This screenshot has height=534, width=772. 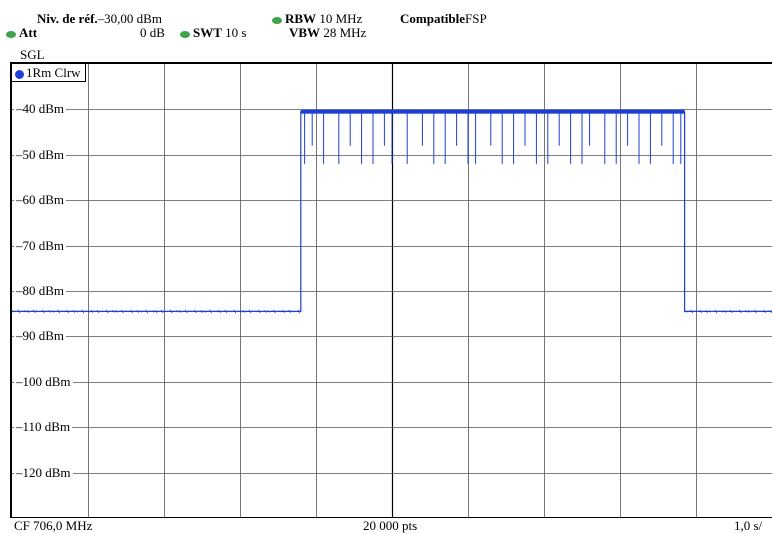 I want to click on vbw-setting: VBW 28 MHz, so click(x=327, y=33).